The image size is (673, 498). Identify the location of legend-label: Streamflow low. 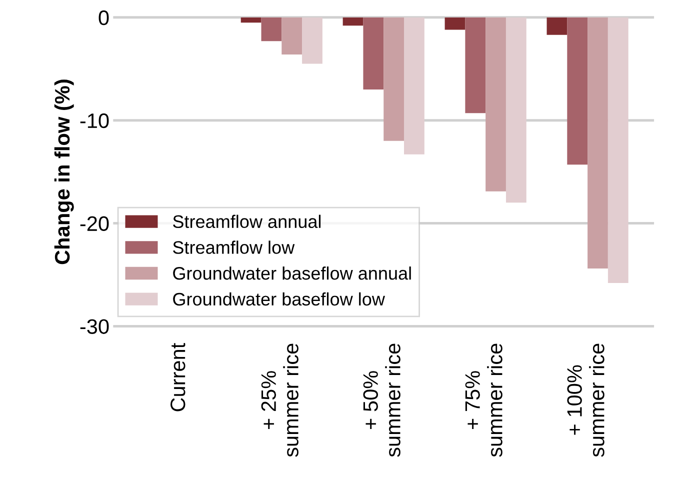
(234, 247).